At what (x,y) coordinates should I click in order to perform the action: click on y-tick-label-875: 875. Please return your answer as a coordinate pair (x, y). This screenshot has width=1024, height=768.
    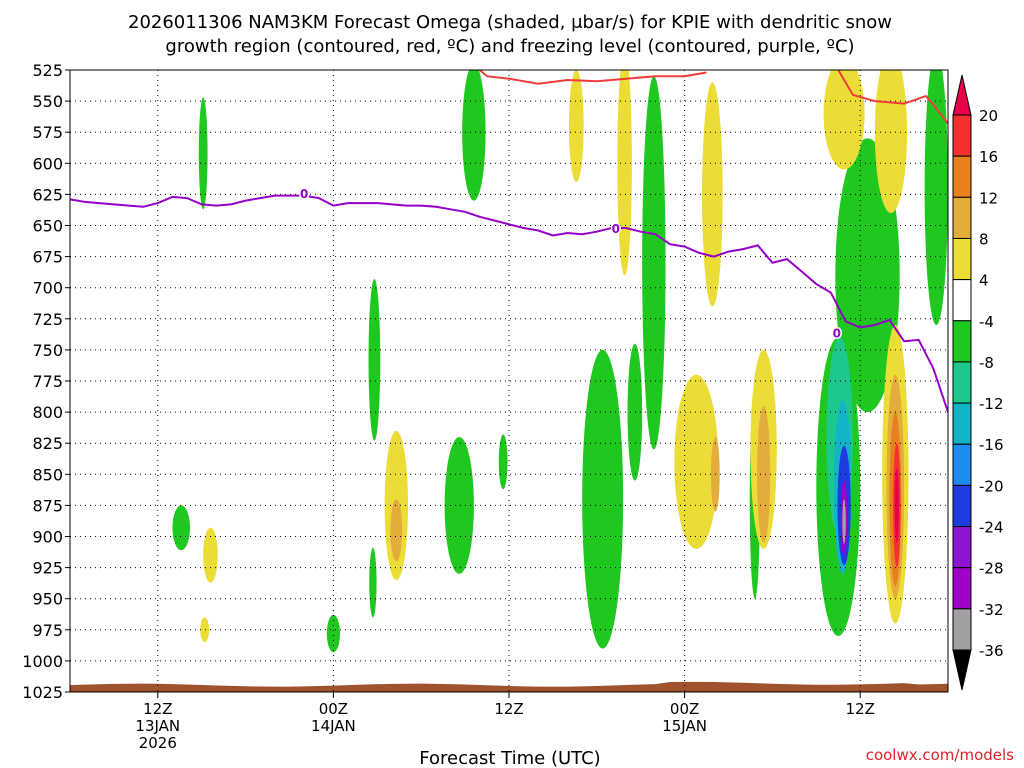
    Looking at the image, I should click on (47, 505).